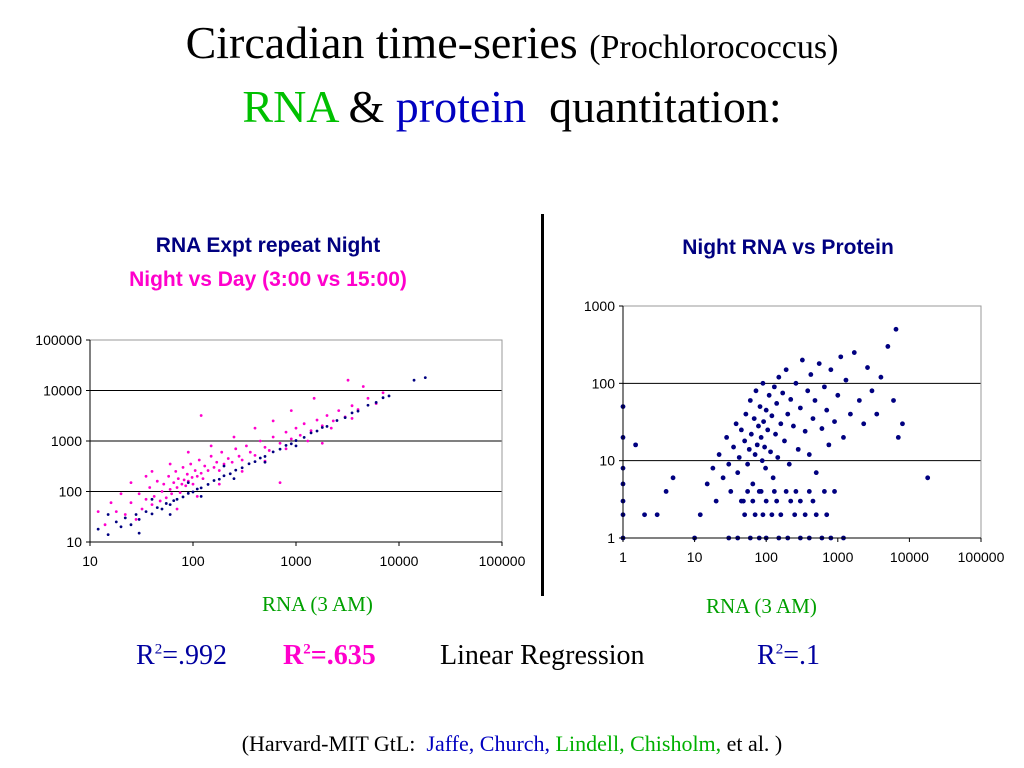 The image size is (1024, 768). I want to click on title-ampersand: &, so click(366, 106).